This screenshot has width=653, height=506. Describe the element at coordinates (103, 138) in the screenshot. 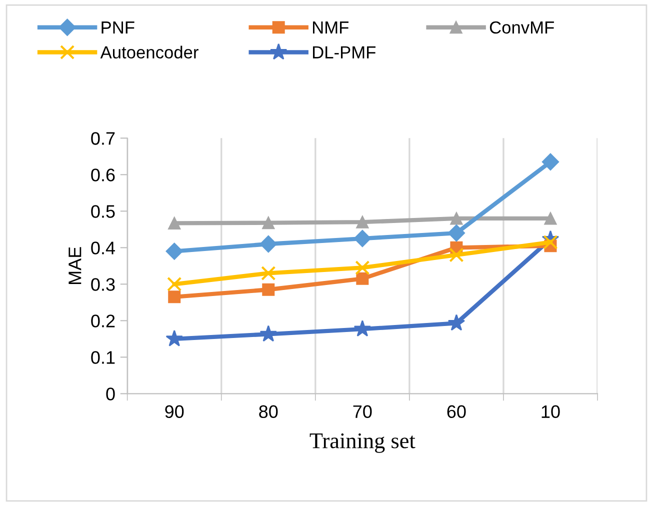

I see `y-tick-label: 0.7` at that location.